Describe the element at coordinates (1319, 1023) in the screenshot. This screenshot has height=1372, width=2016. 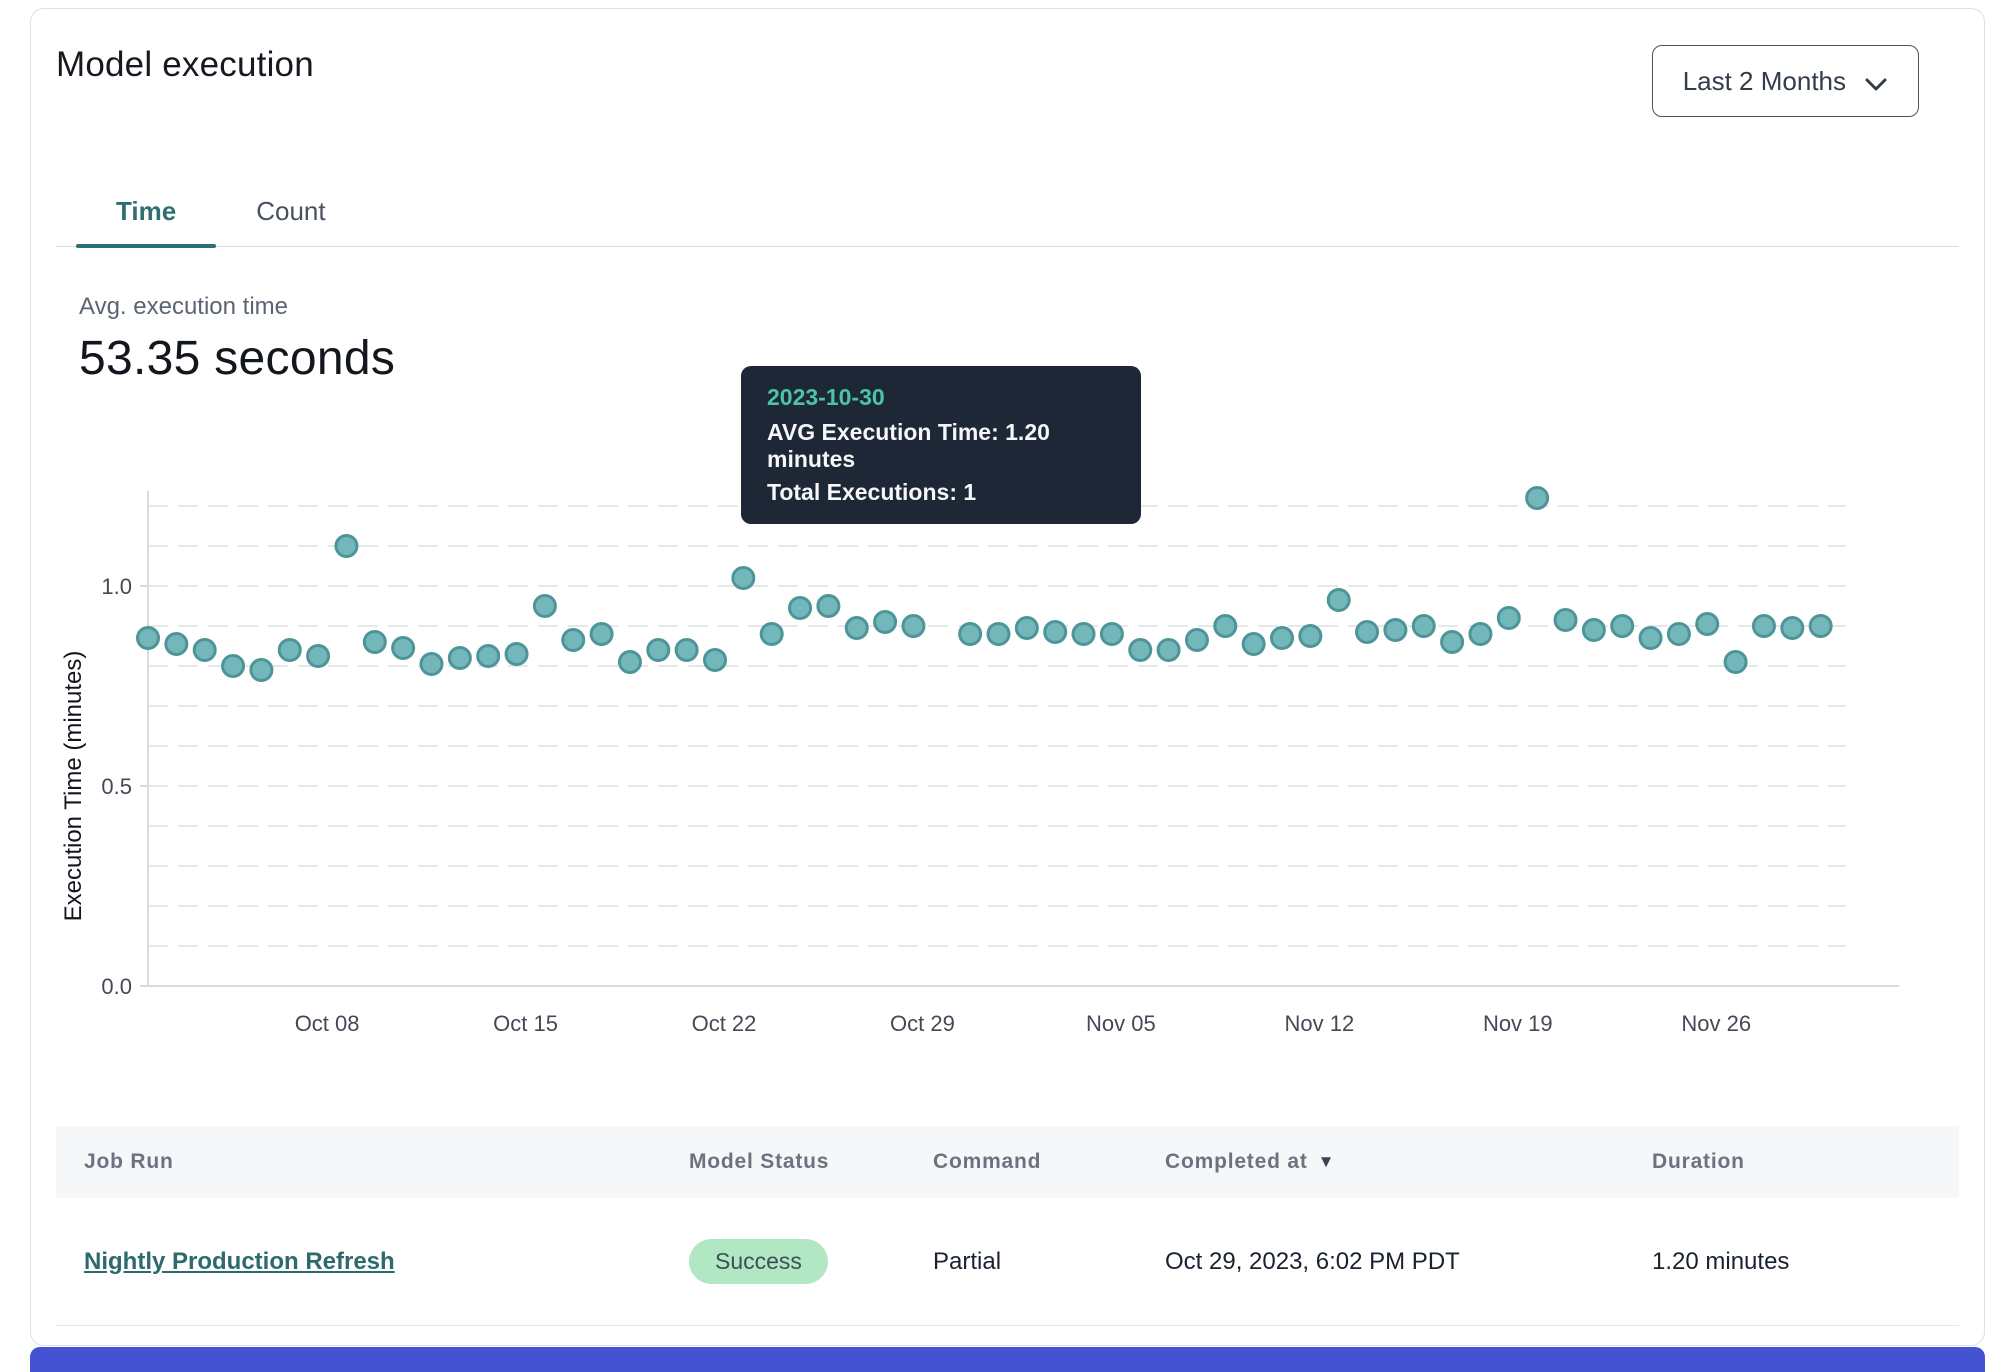
I see `x-tick-label: Nov 12` at that location.